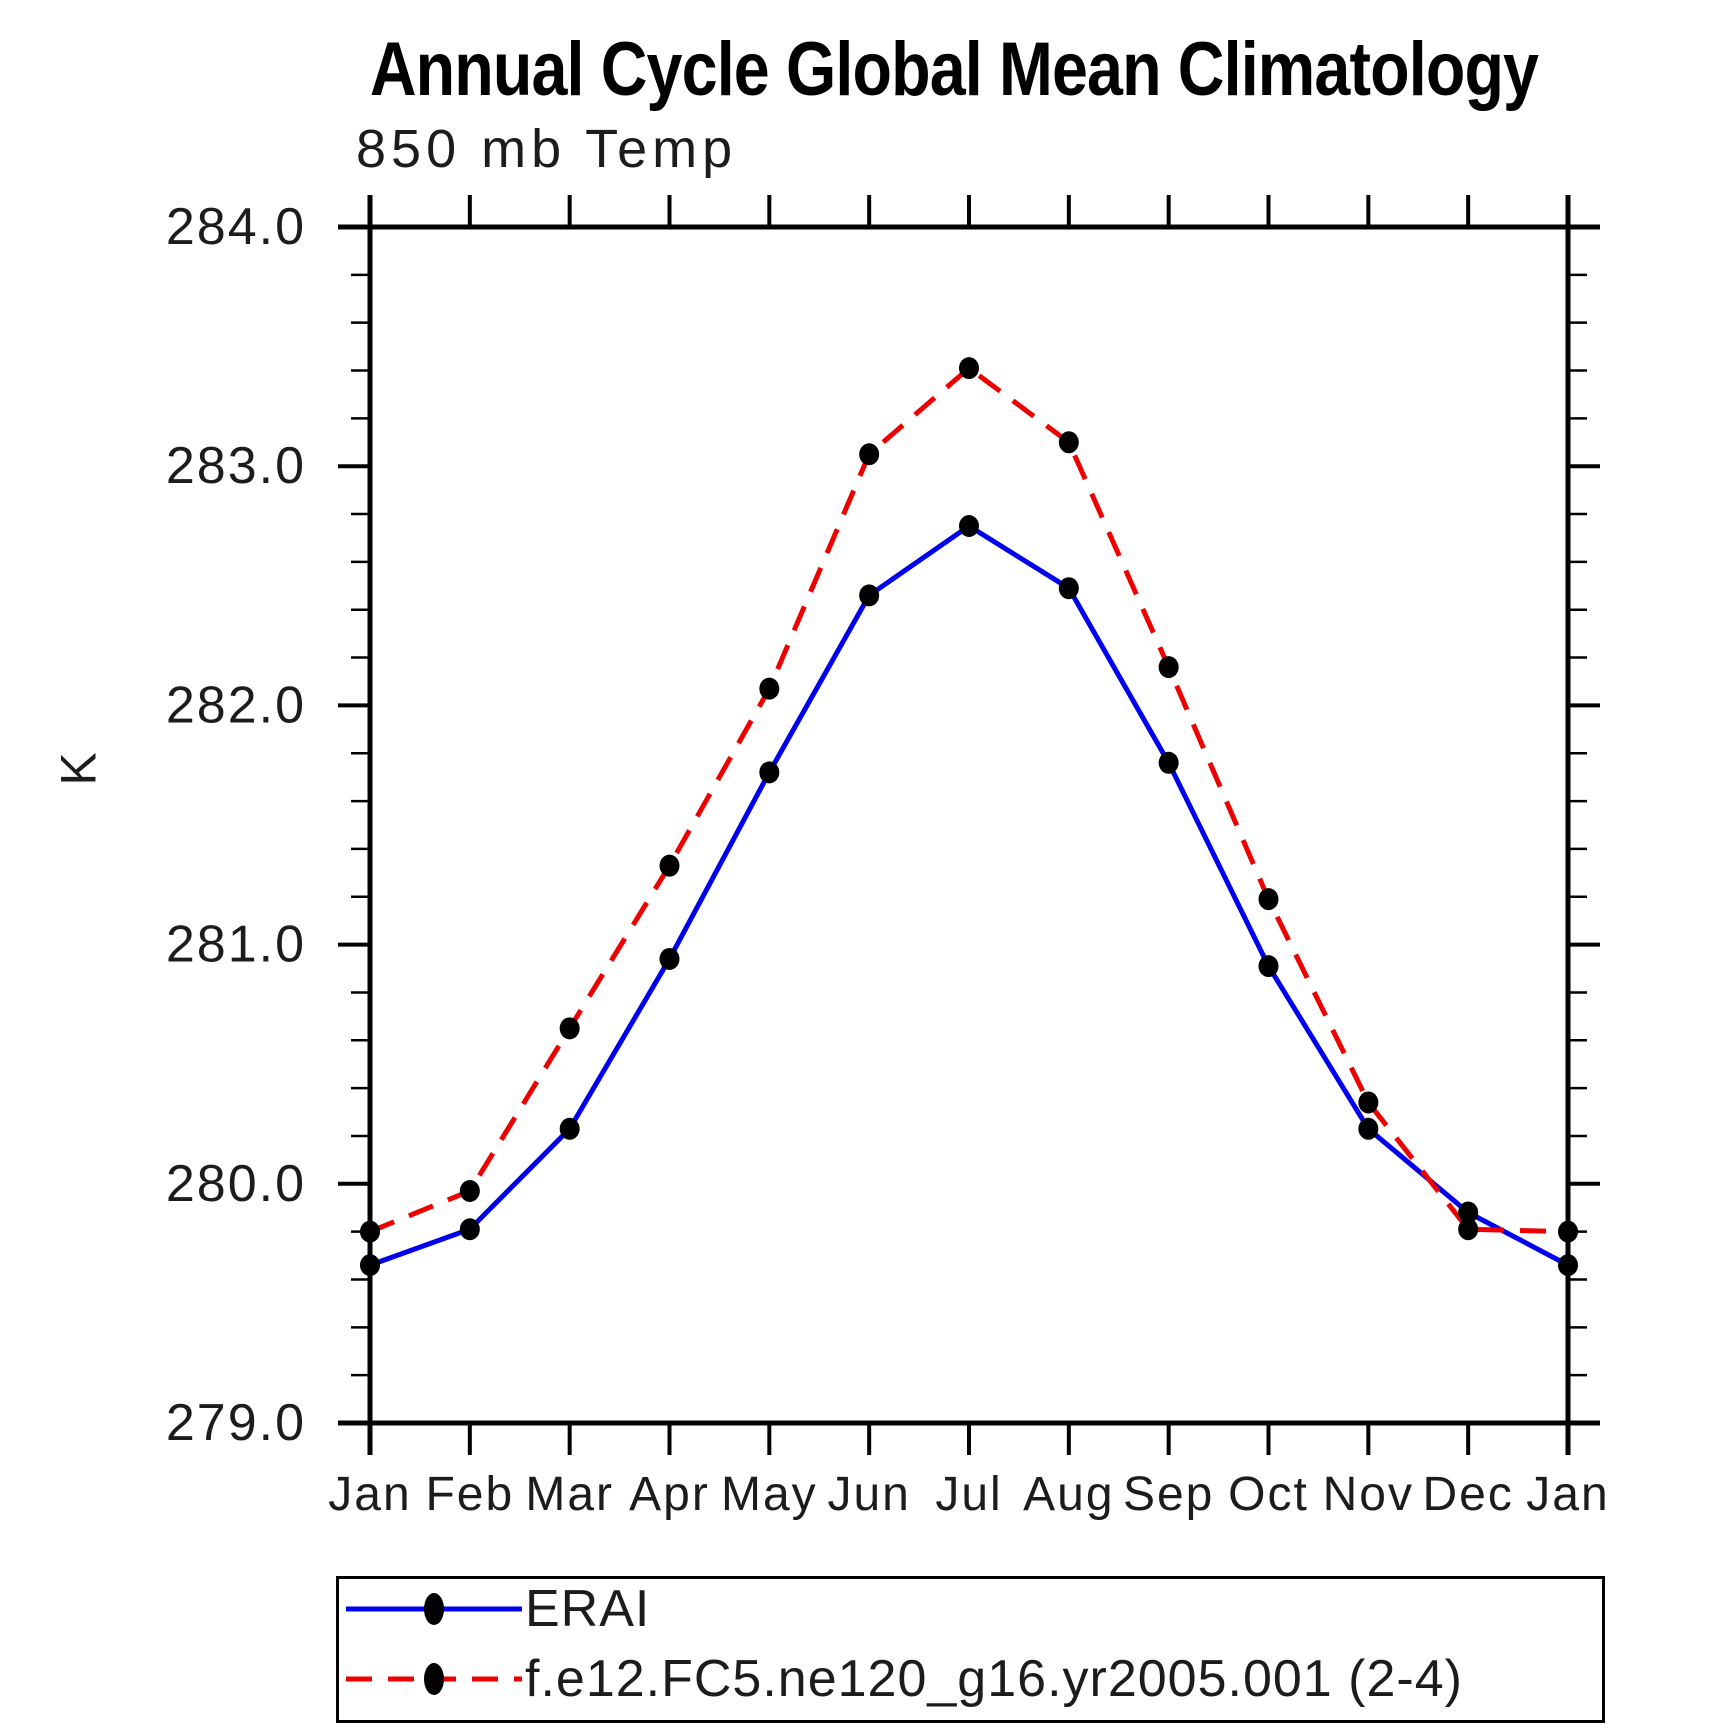  Describe the element at coordinates (669, 1494) in the screenshot. I see `svg-text: Apr` at that location.